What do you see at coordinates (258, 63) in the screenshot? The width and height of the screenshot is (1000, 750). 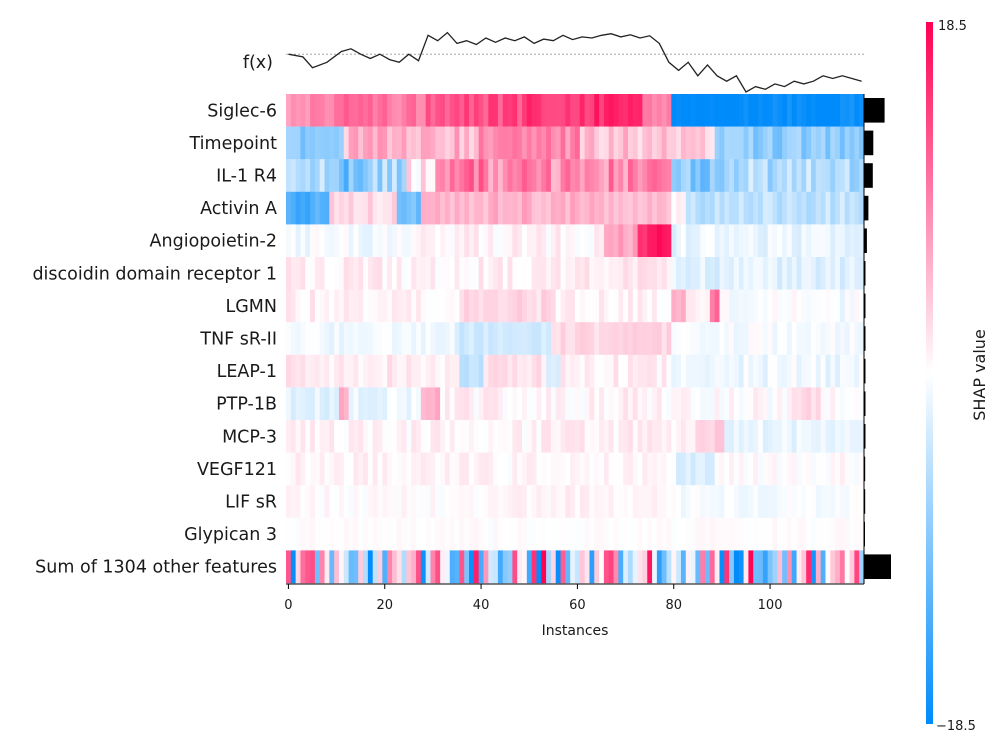 I see `fx-label: f(x)` at bounding box center [258, 63].